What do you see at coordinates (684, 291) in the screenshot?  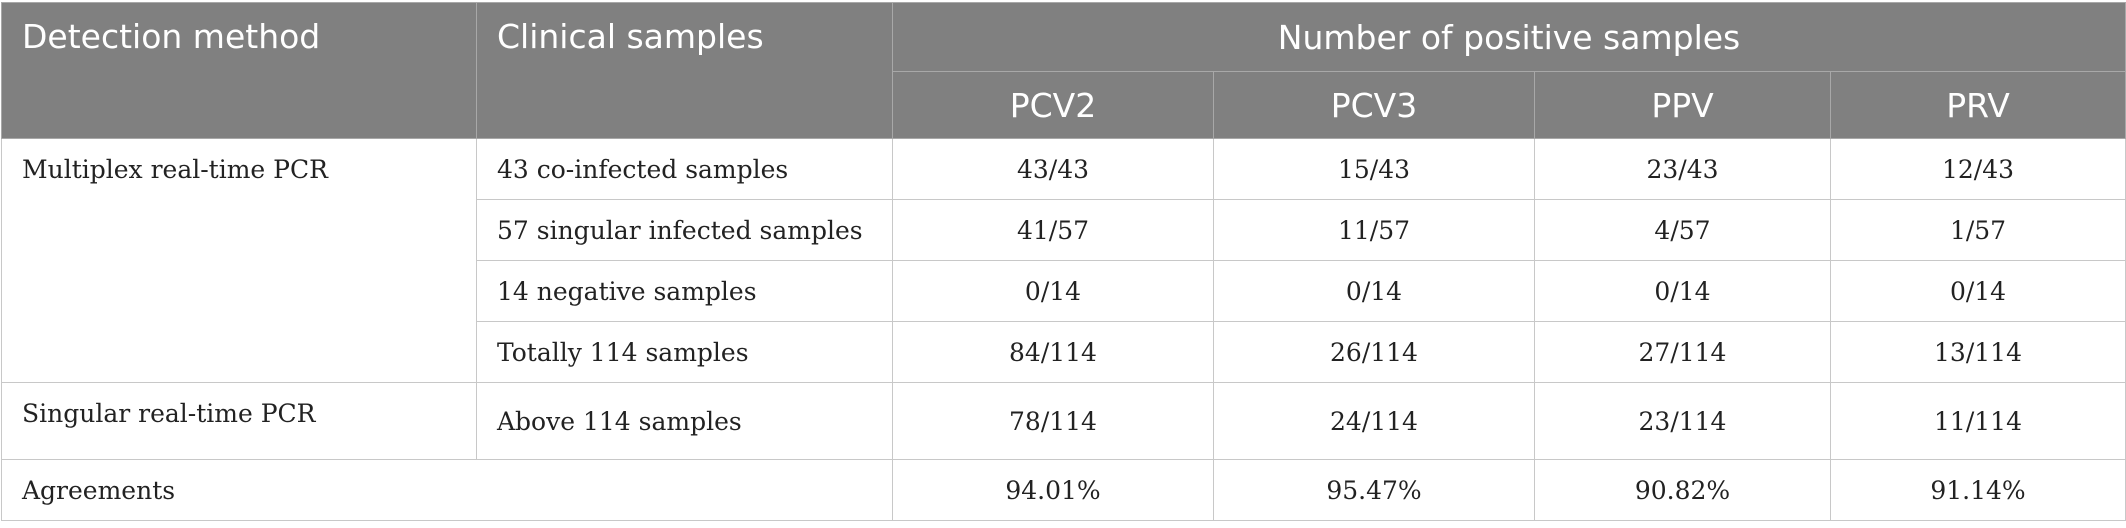 I see `sample-cell: 14 negative samples` at bounding box center [684, 291].